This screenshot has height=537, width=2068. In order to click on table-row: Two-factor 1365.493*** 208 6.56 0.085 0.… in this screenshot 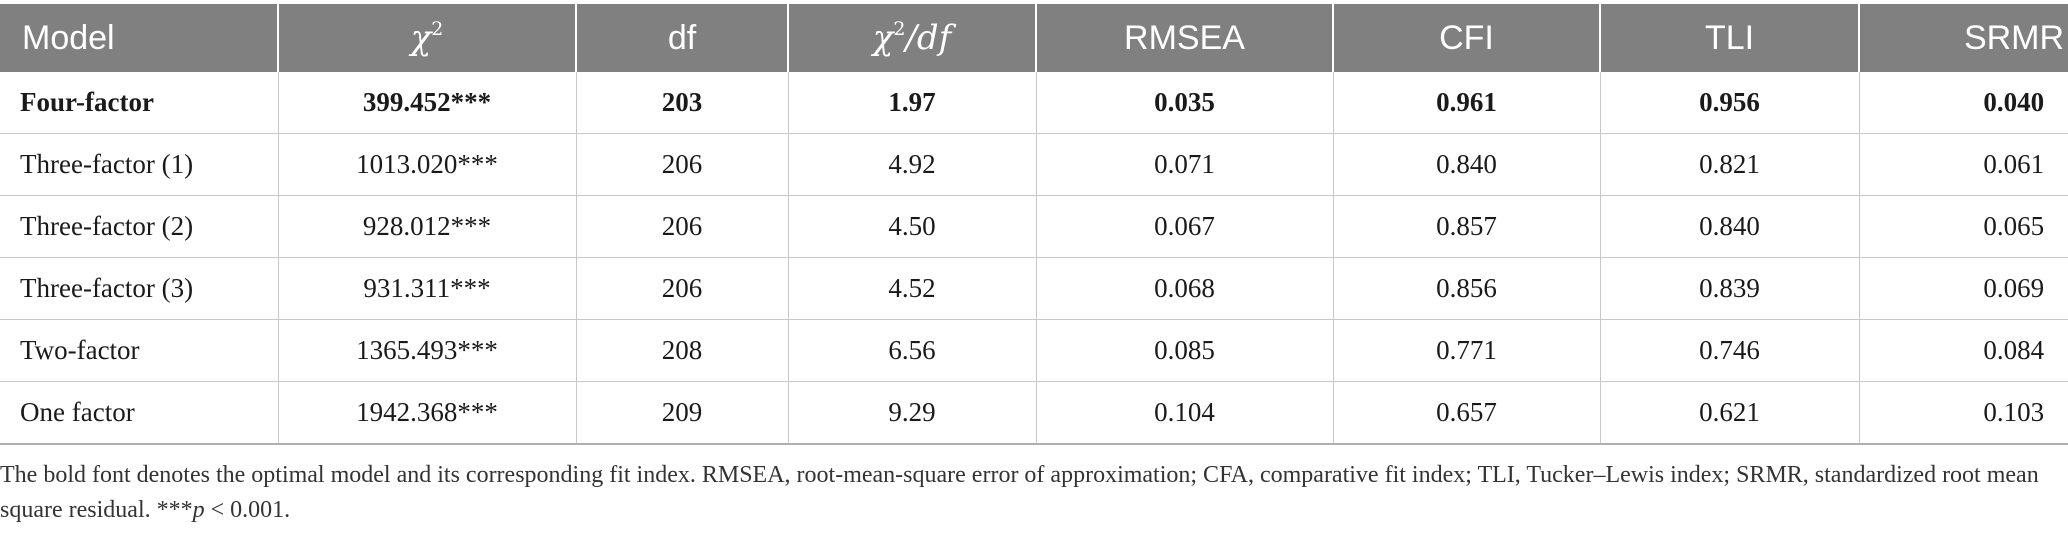, I will do `click(1034, 350)`.